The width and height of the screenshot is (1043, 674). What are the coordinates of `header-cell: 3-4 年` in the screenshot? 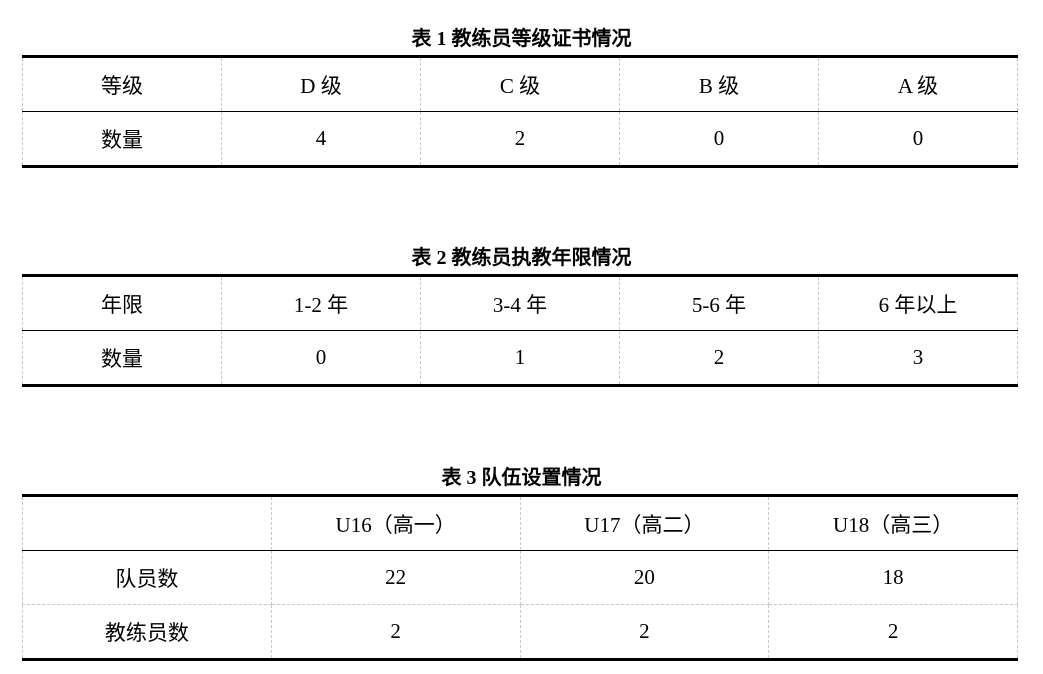 It's located at (520, 303).